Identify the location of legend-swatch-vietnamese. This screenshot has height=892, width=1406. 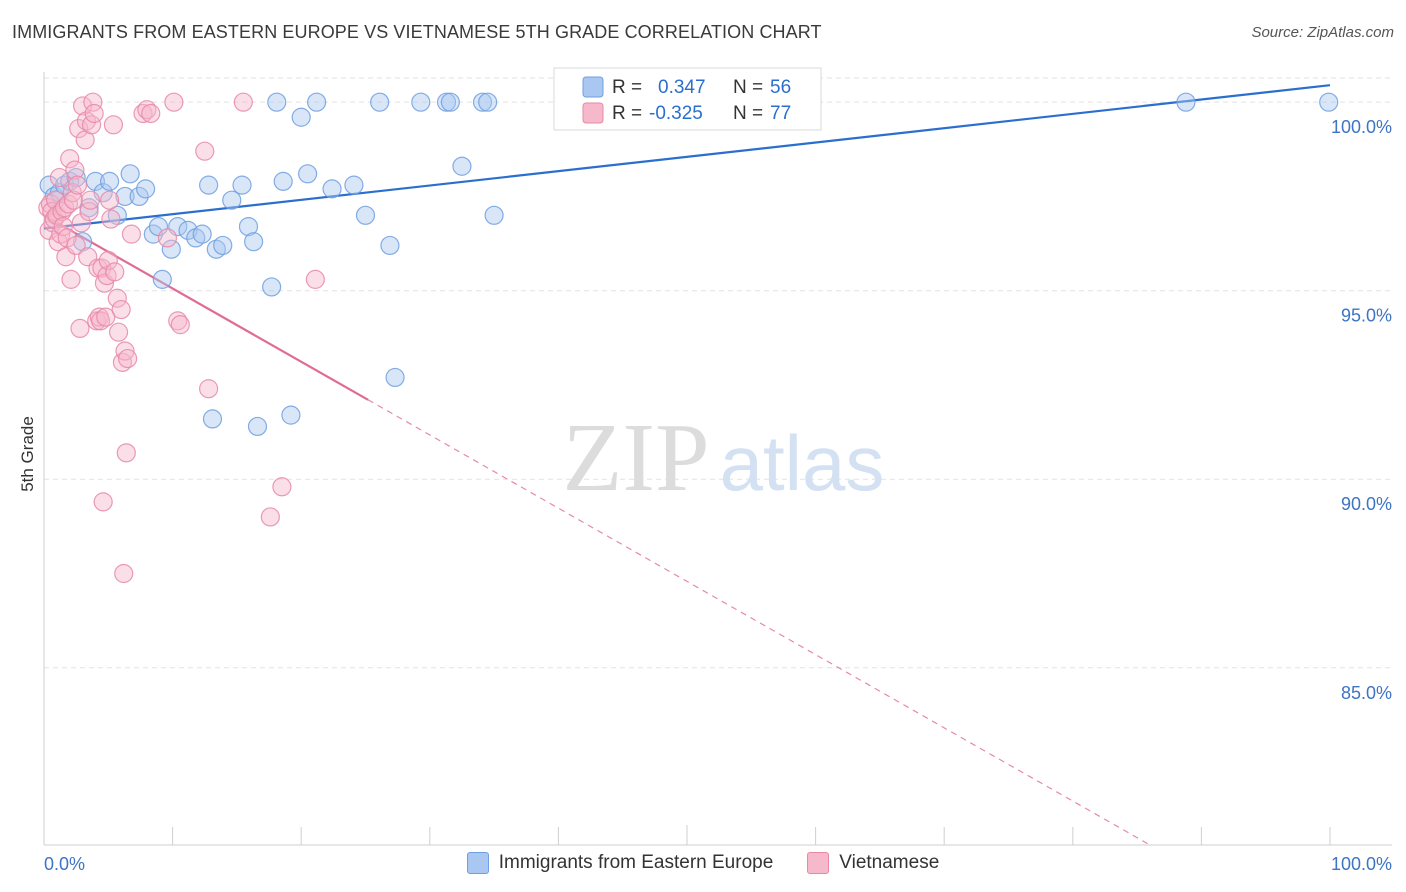
(818, 863).